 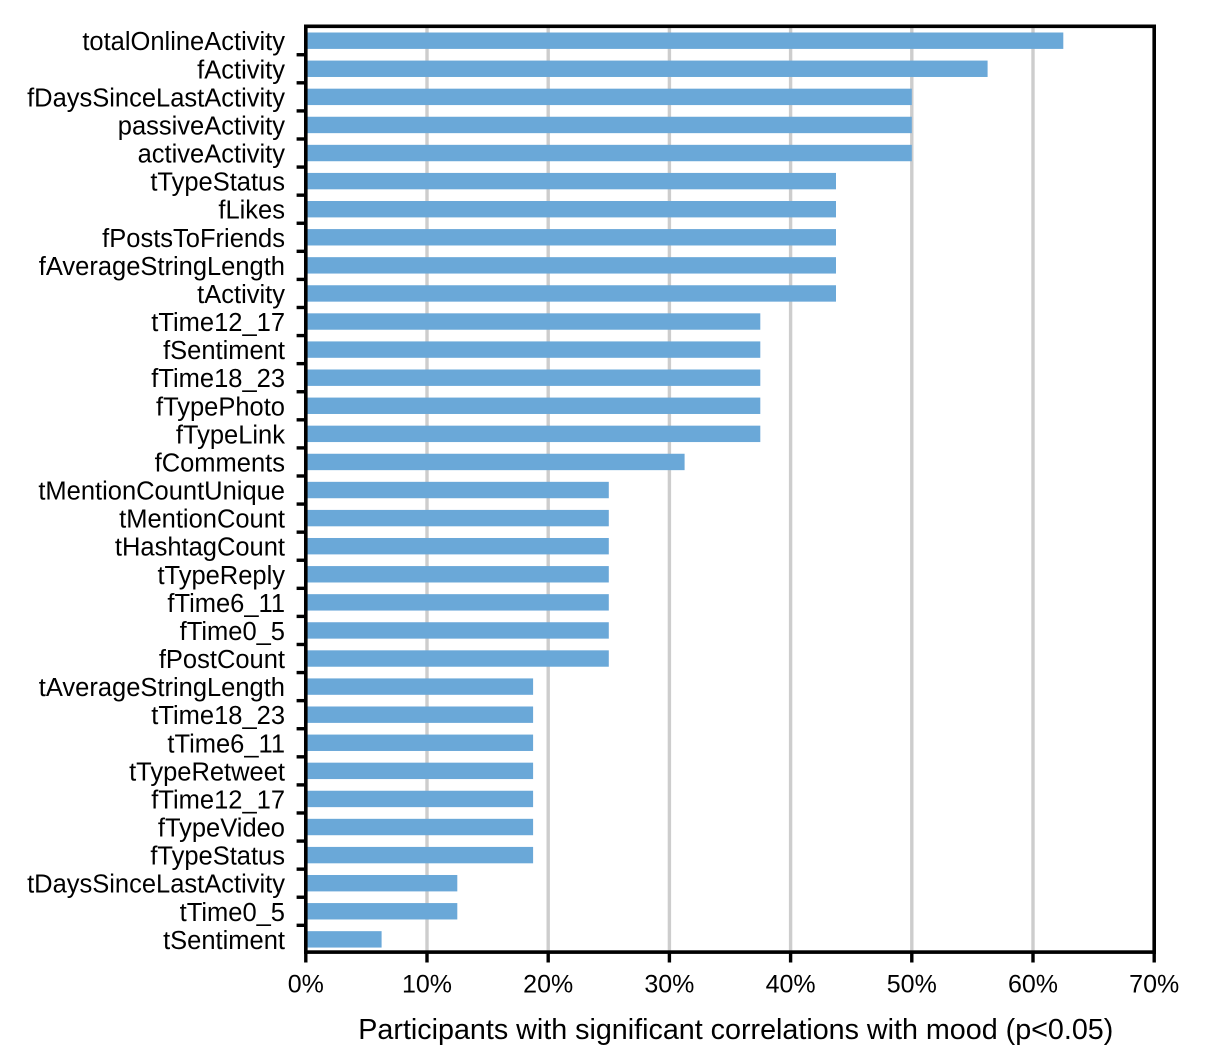 I want to click on svg-text: tTypeRetweet, so click(x=207, y=772).